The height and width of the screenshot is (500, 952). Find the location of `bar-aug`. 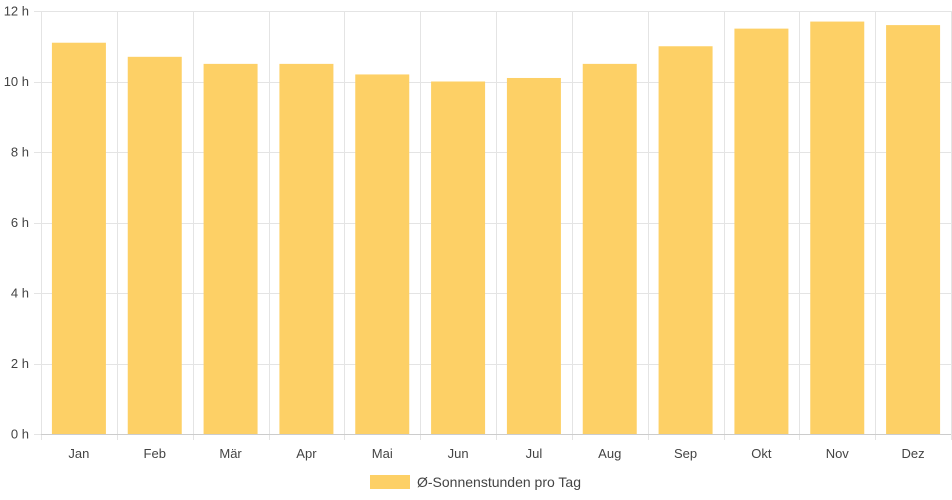

bar-aug is located at coordinates (609, 248).